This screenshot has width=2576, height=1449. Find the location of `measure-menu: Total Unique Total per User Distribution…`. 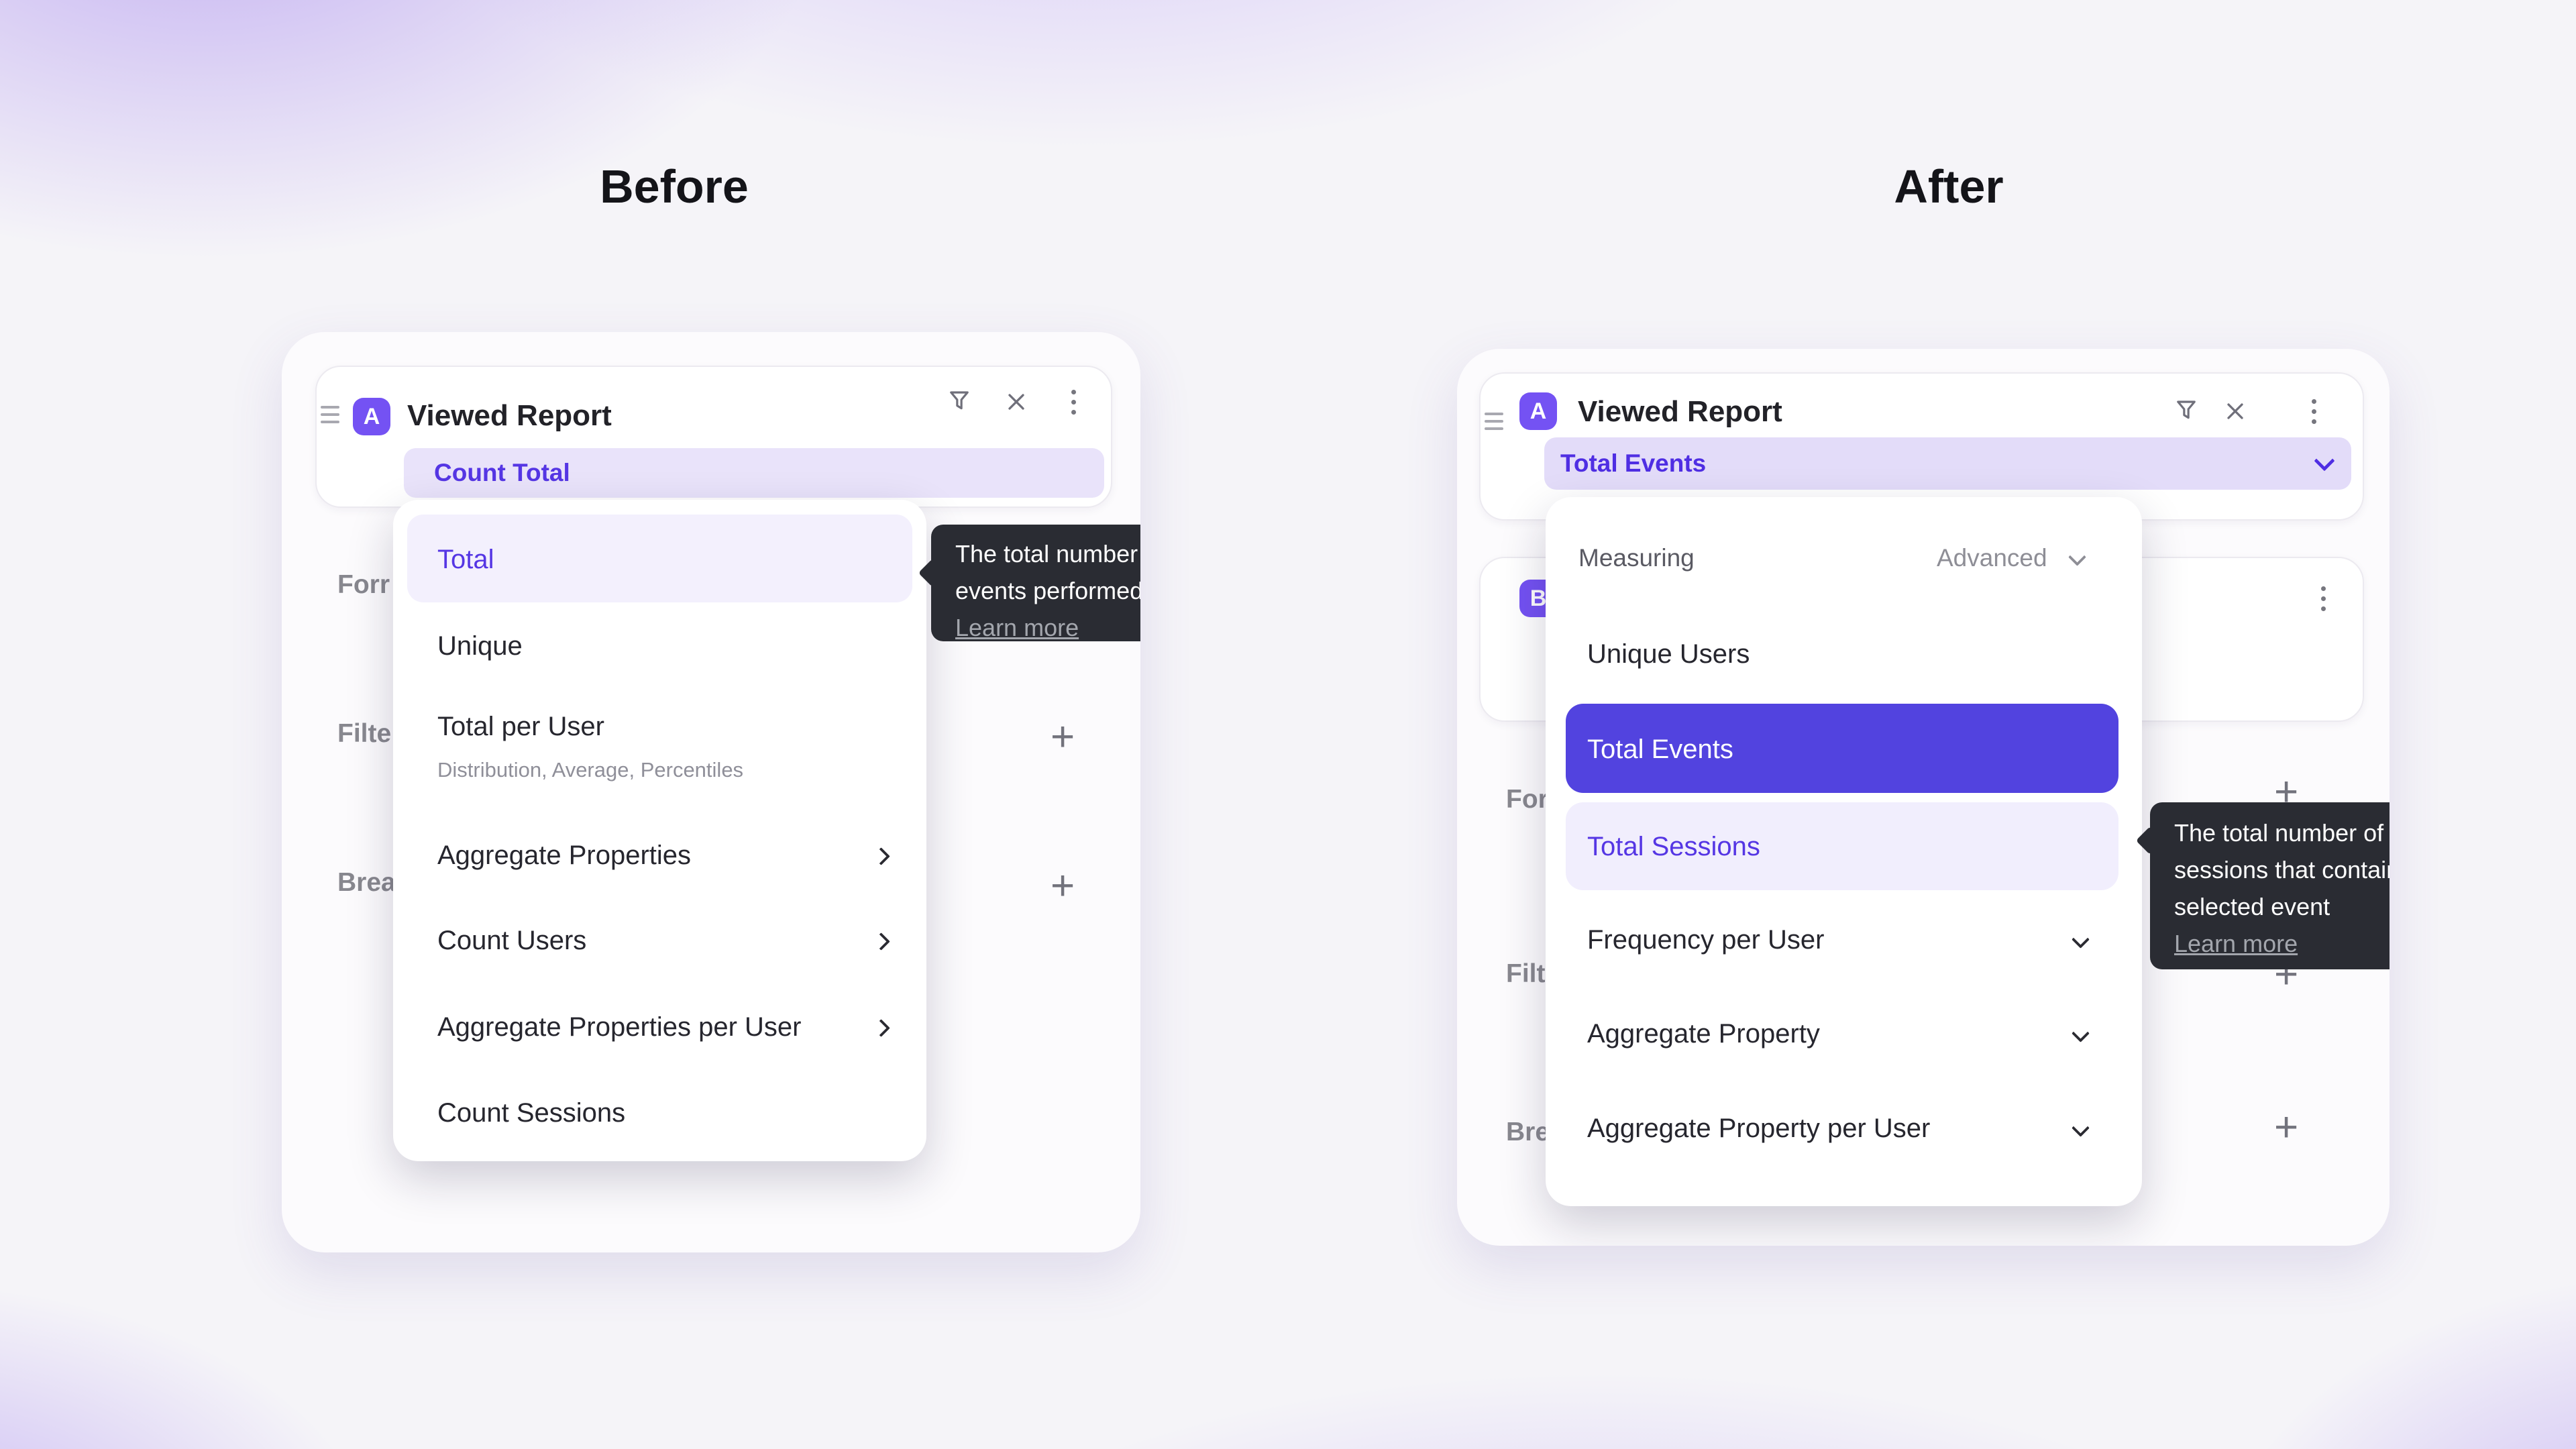

measure-menu: Total Unique Total per User Distribution… is located at coordinates (659, 830).